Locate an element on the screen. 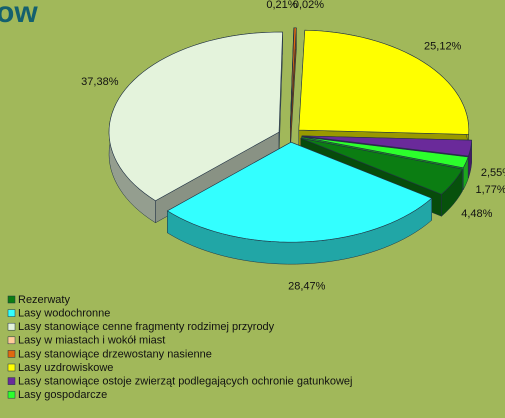 This screenshot has height=418, width=505. legend-label: Lasy gospodarcze is located at coordinates (62, 395).